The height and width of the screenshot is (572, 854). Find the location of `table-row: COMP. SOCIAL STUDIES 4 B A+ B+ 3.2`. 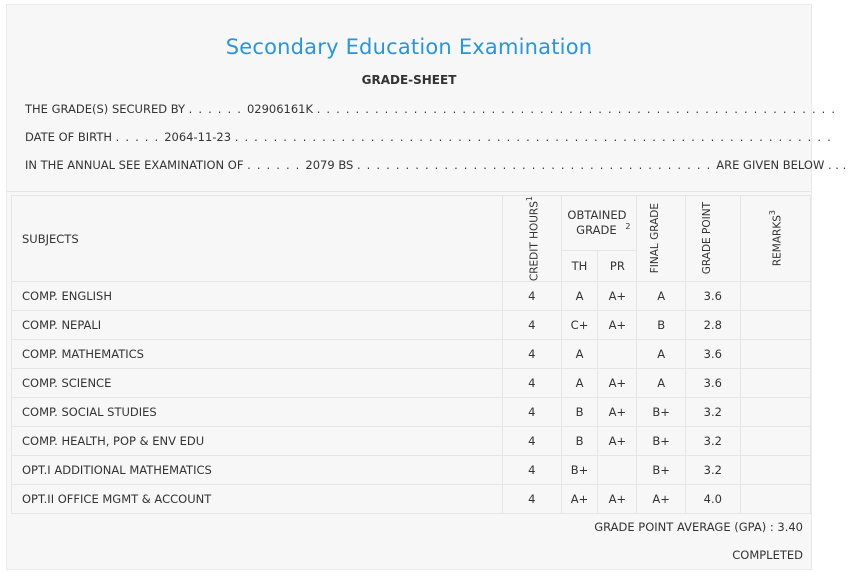

table-row: COMP. SOCIAL STUDIES 4 B A+ B+ 3.2 is located at coordinates (411, 412).